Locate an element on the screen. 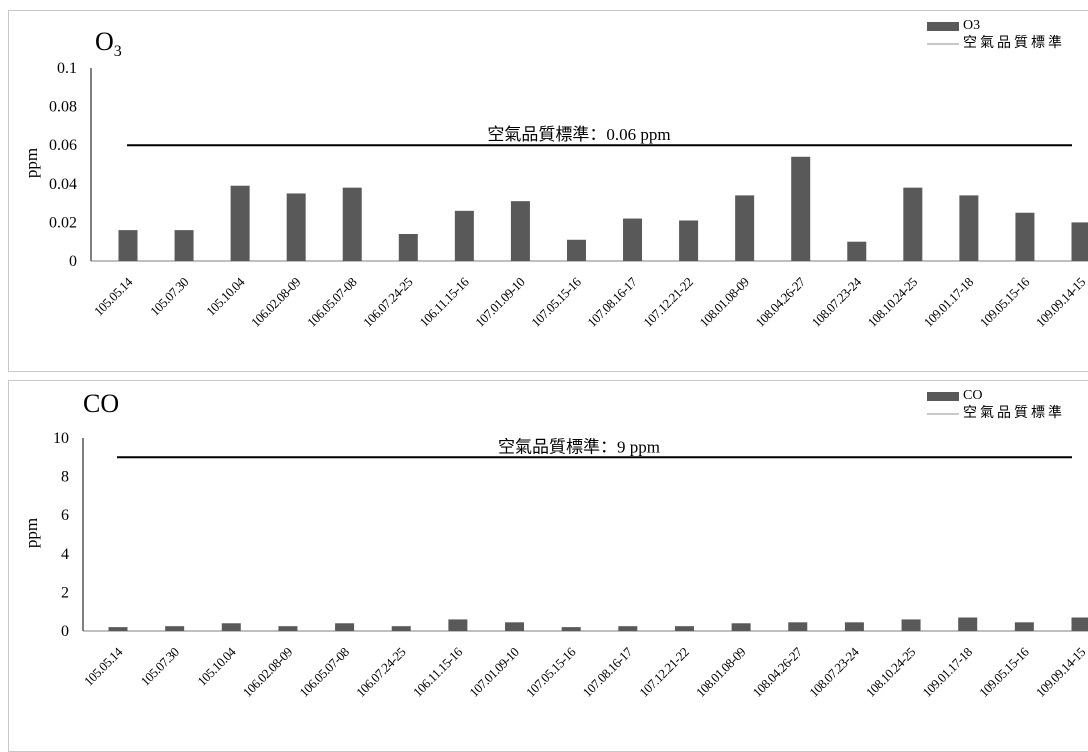  y-tick-label: 0.06 is located at coordinates (63, 145).